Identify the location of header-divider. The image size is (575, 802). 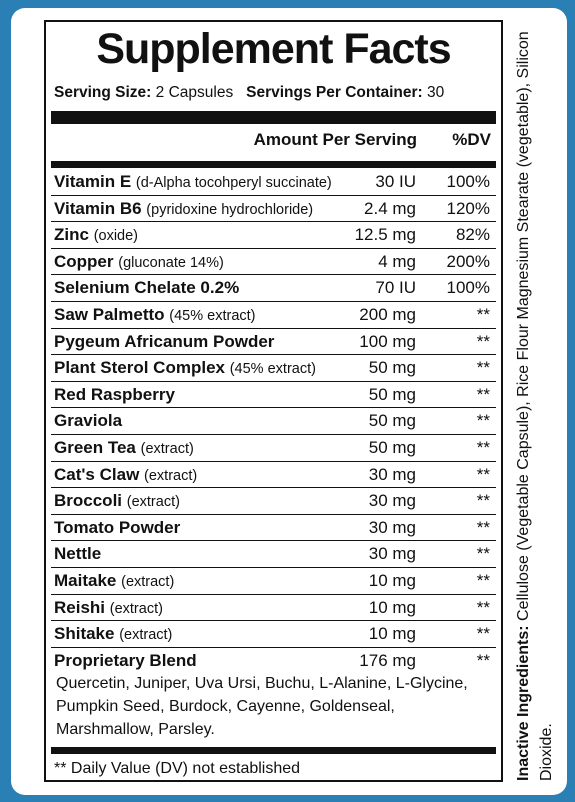
(273, 164).